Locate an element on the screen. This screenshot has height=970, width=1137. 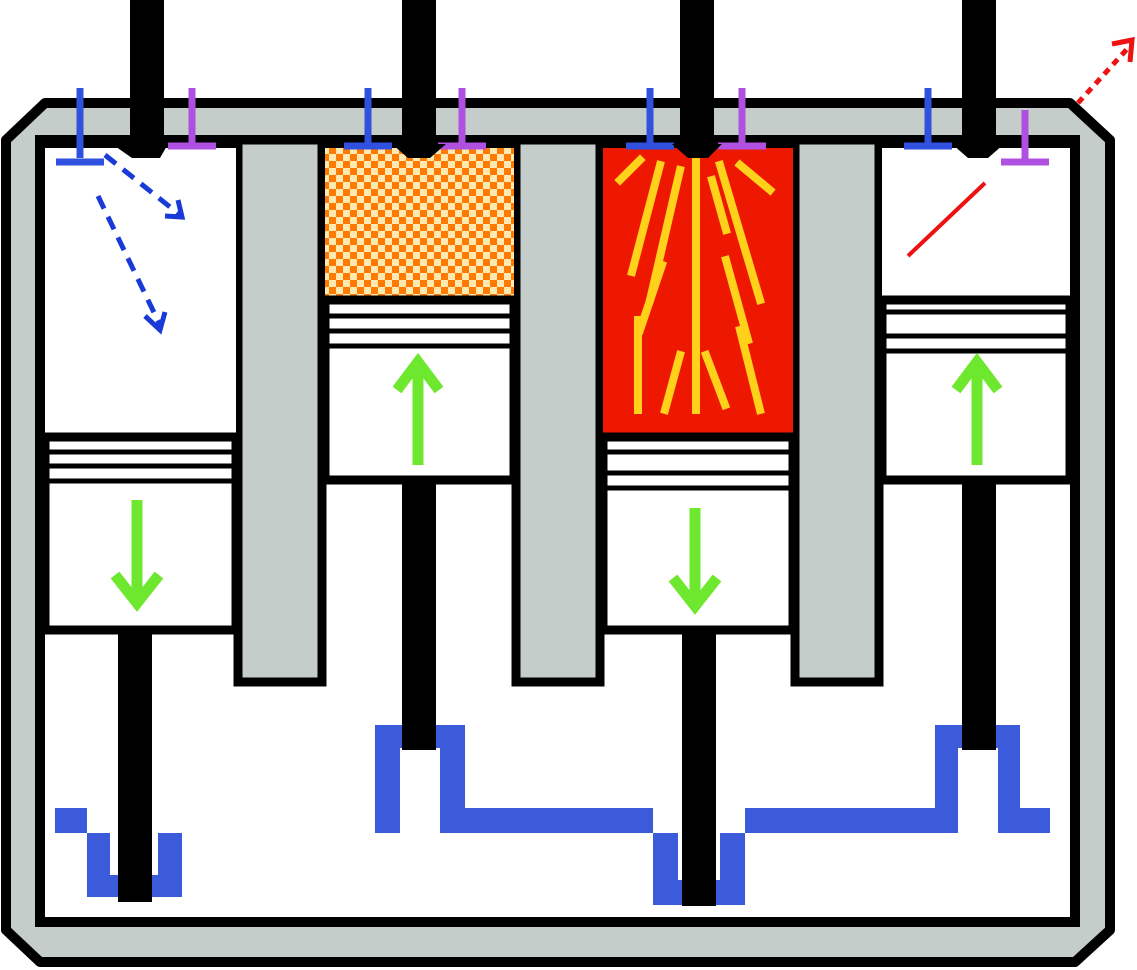
rod-4-over-crank is located at coordinates (979, 735).